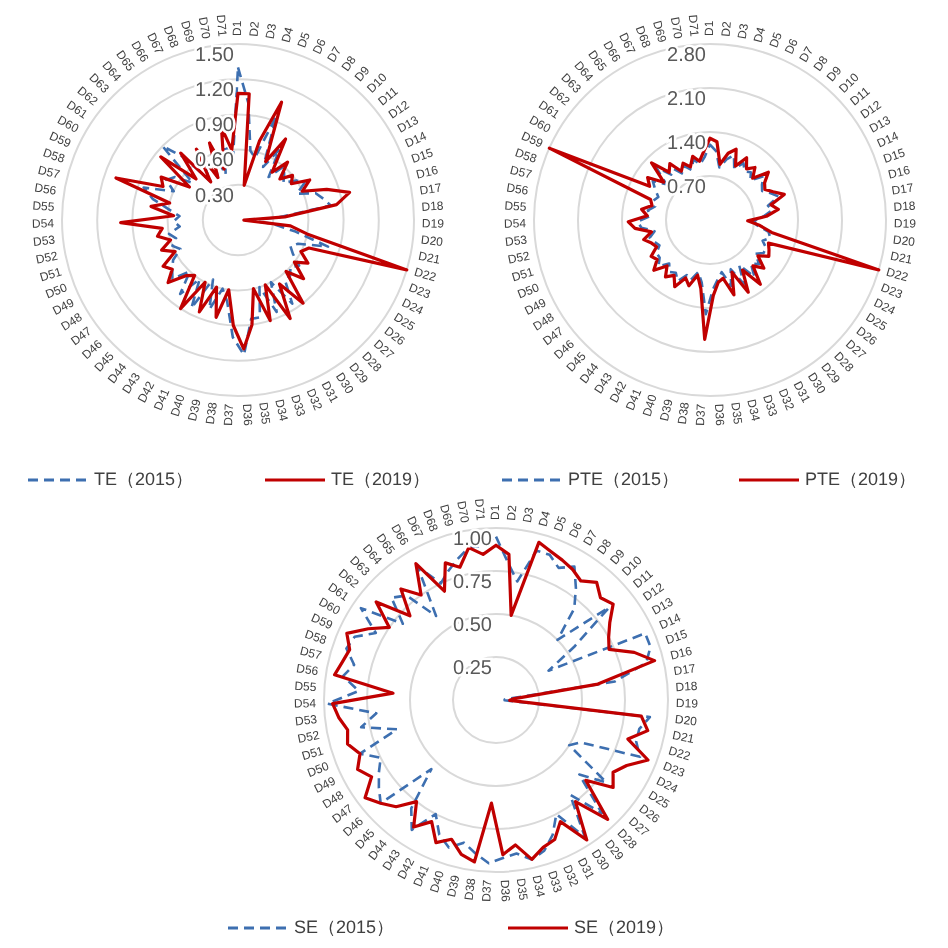 The width and height of the screenshot is (948, 948). What do you see at coordinates (215, 161) in the screenshot?
I see `y-tick-label: 0.60` at bounding box center [215, 161].